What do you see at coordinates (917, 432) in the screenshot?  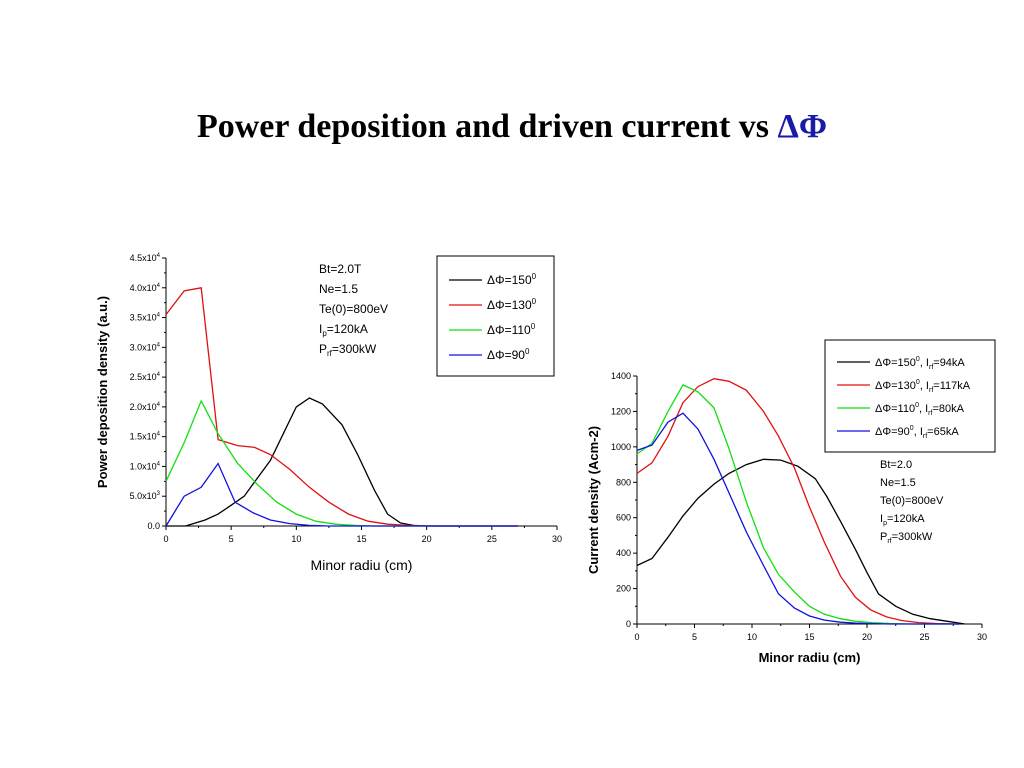 I see `legend-label-4: ΔΦ=900, Irf=65kA` at bounding box center [917, 432].